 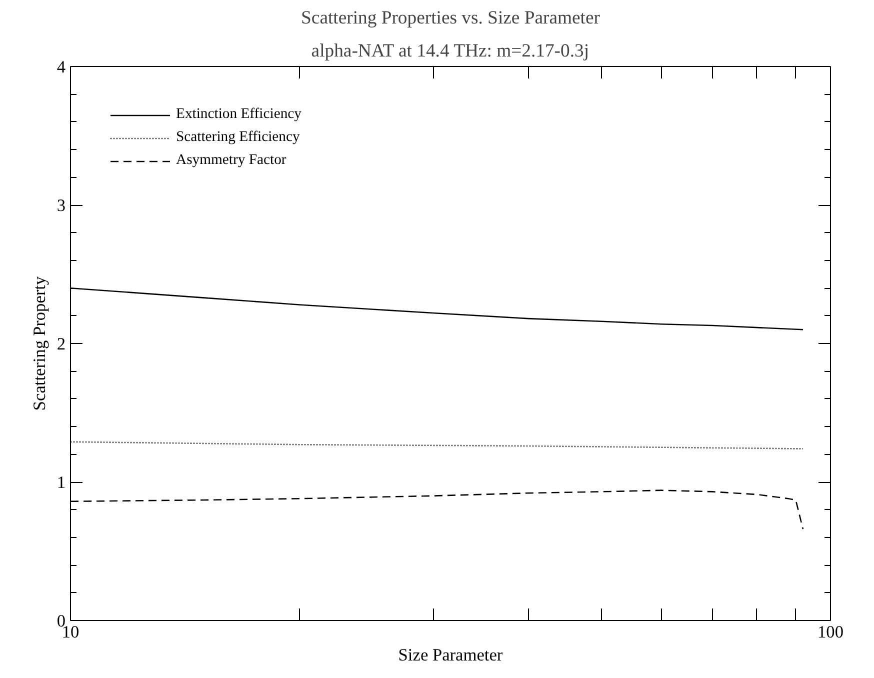 I want to click on chart-title: Scattering Properties vs. Size Parameter, so click(x=451, y=18).